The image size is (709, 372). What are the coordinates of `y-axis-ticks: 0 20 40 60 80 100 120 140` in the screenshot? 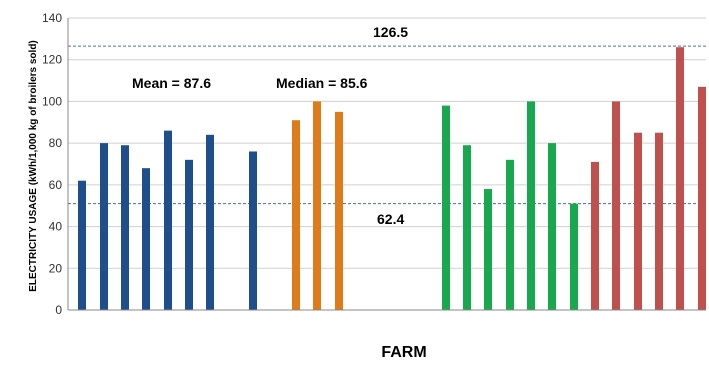 It's located at (52, 164).